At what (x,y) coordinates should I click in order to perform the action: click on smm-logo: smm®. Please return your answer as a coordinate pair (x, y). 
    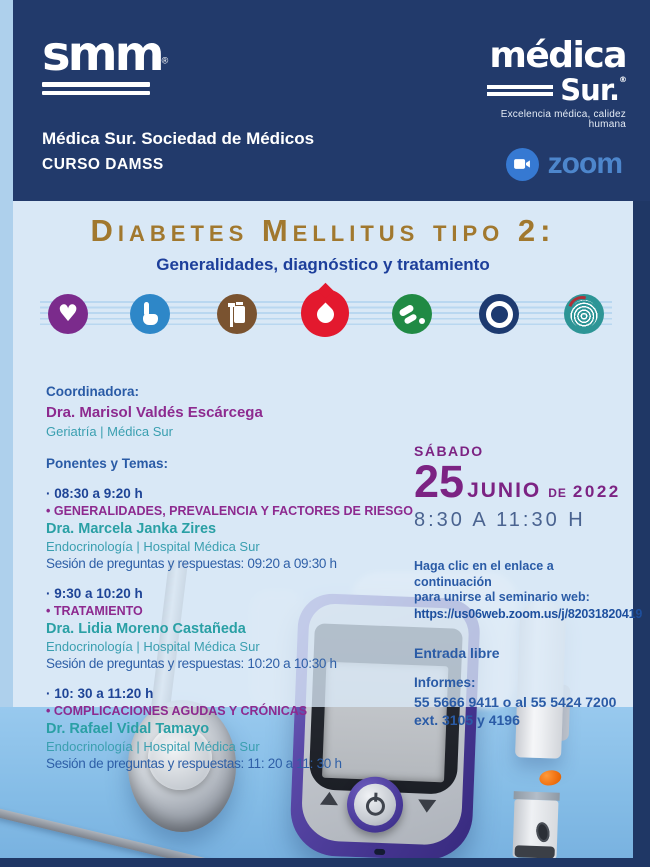
    Looking at the image, I should click on (105, 62).